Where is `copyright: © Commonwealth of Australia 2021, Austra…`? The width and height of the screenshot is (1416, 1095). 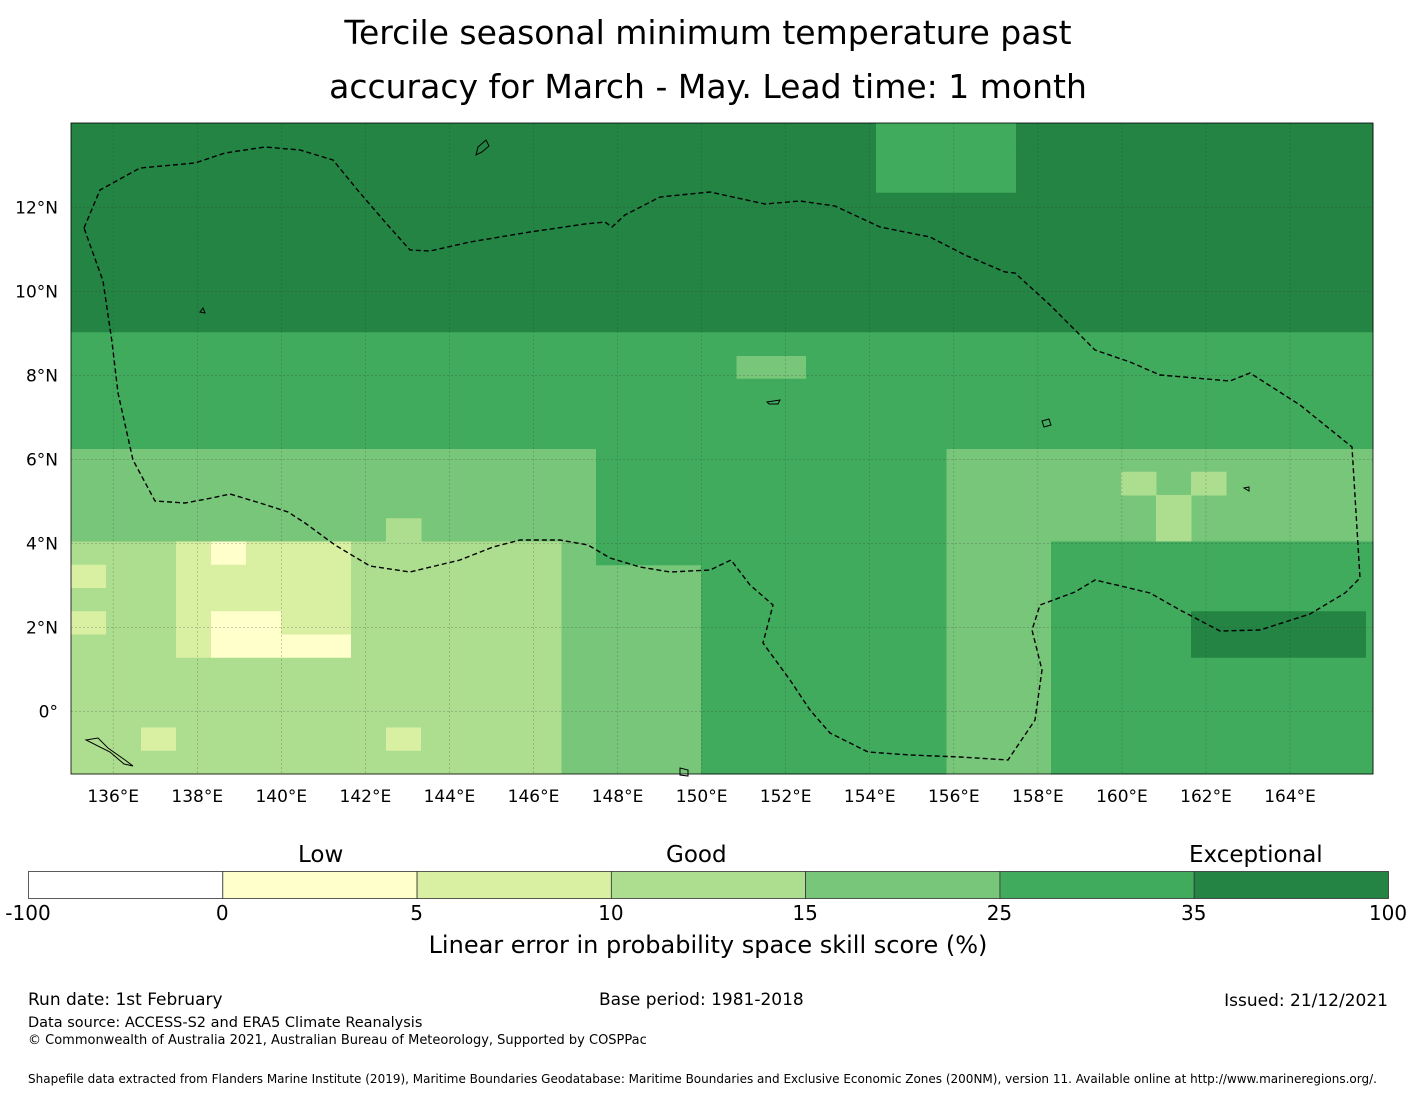
copyright: © Commonwealth of Australia 2021, Austra… is located at coordinates (337, 1040).